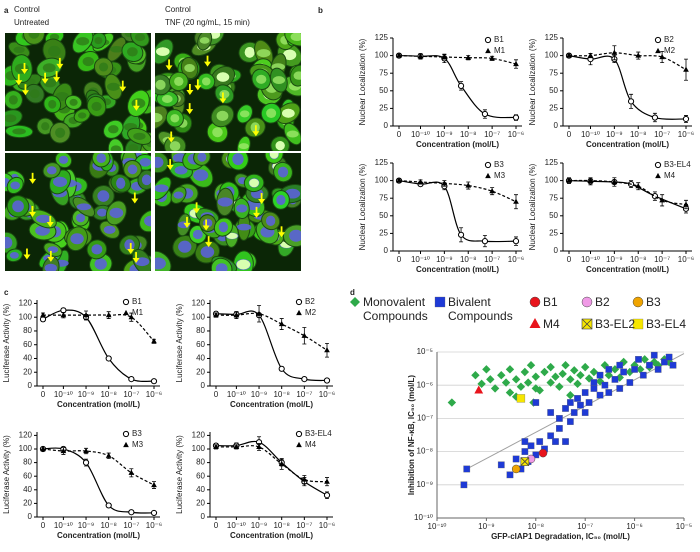 Image resolution: width=700 pixels, height=552 pixels. Describe the element at coordinates (569, 134) in the screenshot. I see `x-tick-label: 0` at that location.